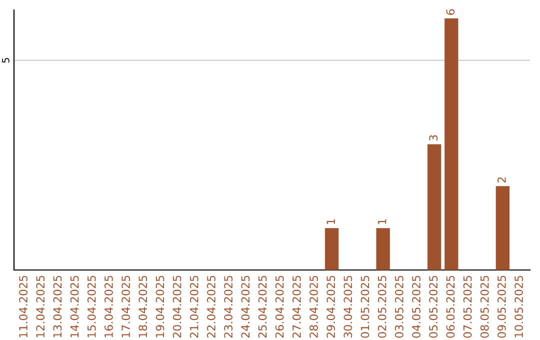 The width and height of the screenshot is (540, 340). What do you see at coordinates (57, 307) in the screenshot?
I see `x-tick-label: 13.04.2025` at bounding box center [57, 307].